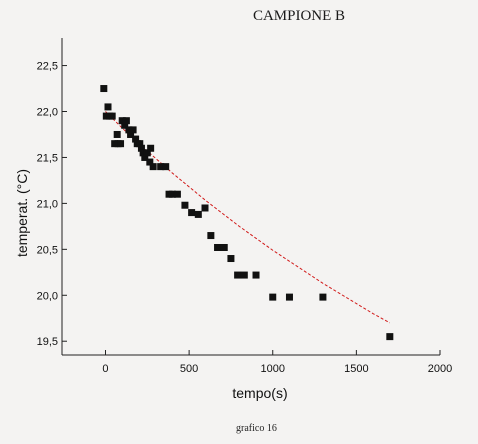 The height and width of the screenshot is (444, 478). I want to click on x-tick-label: 1500, so click(356, 369).